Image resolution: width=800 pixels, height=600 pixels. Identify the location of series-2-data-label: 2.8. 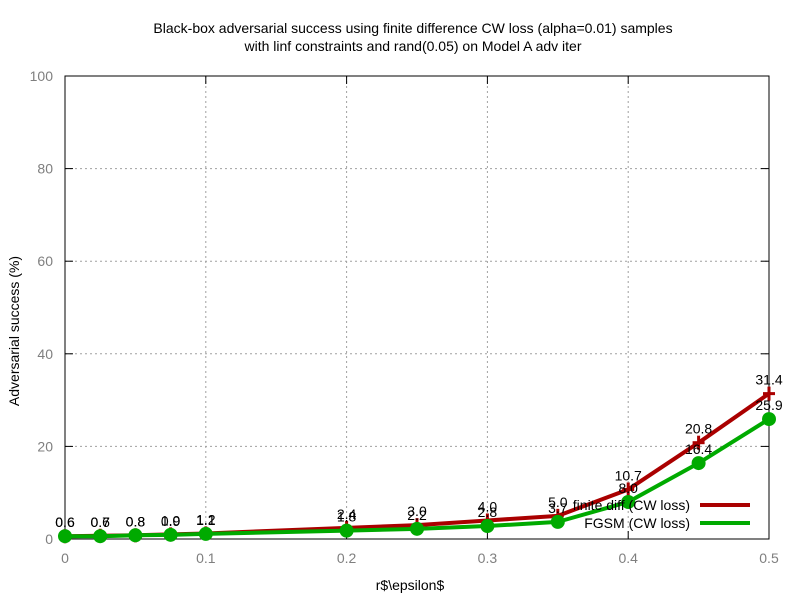
(488, 512).